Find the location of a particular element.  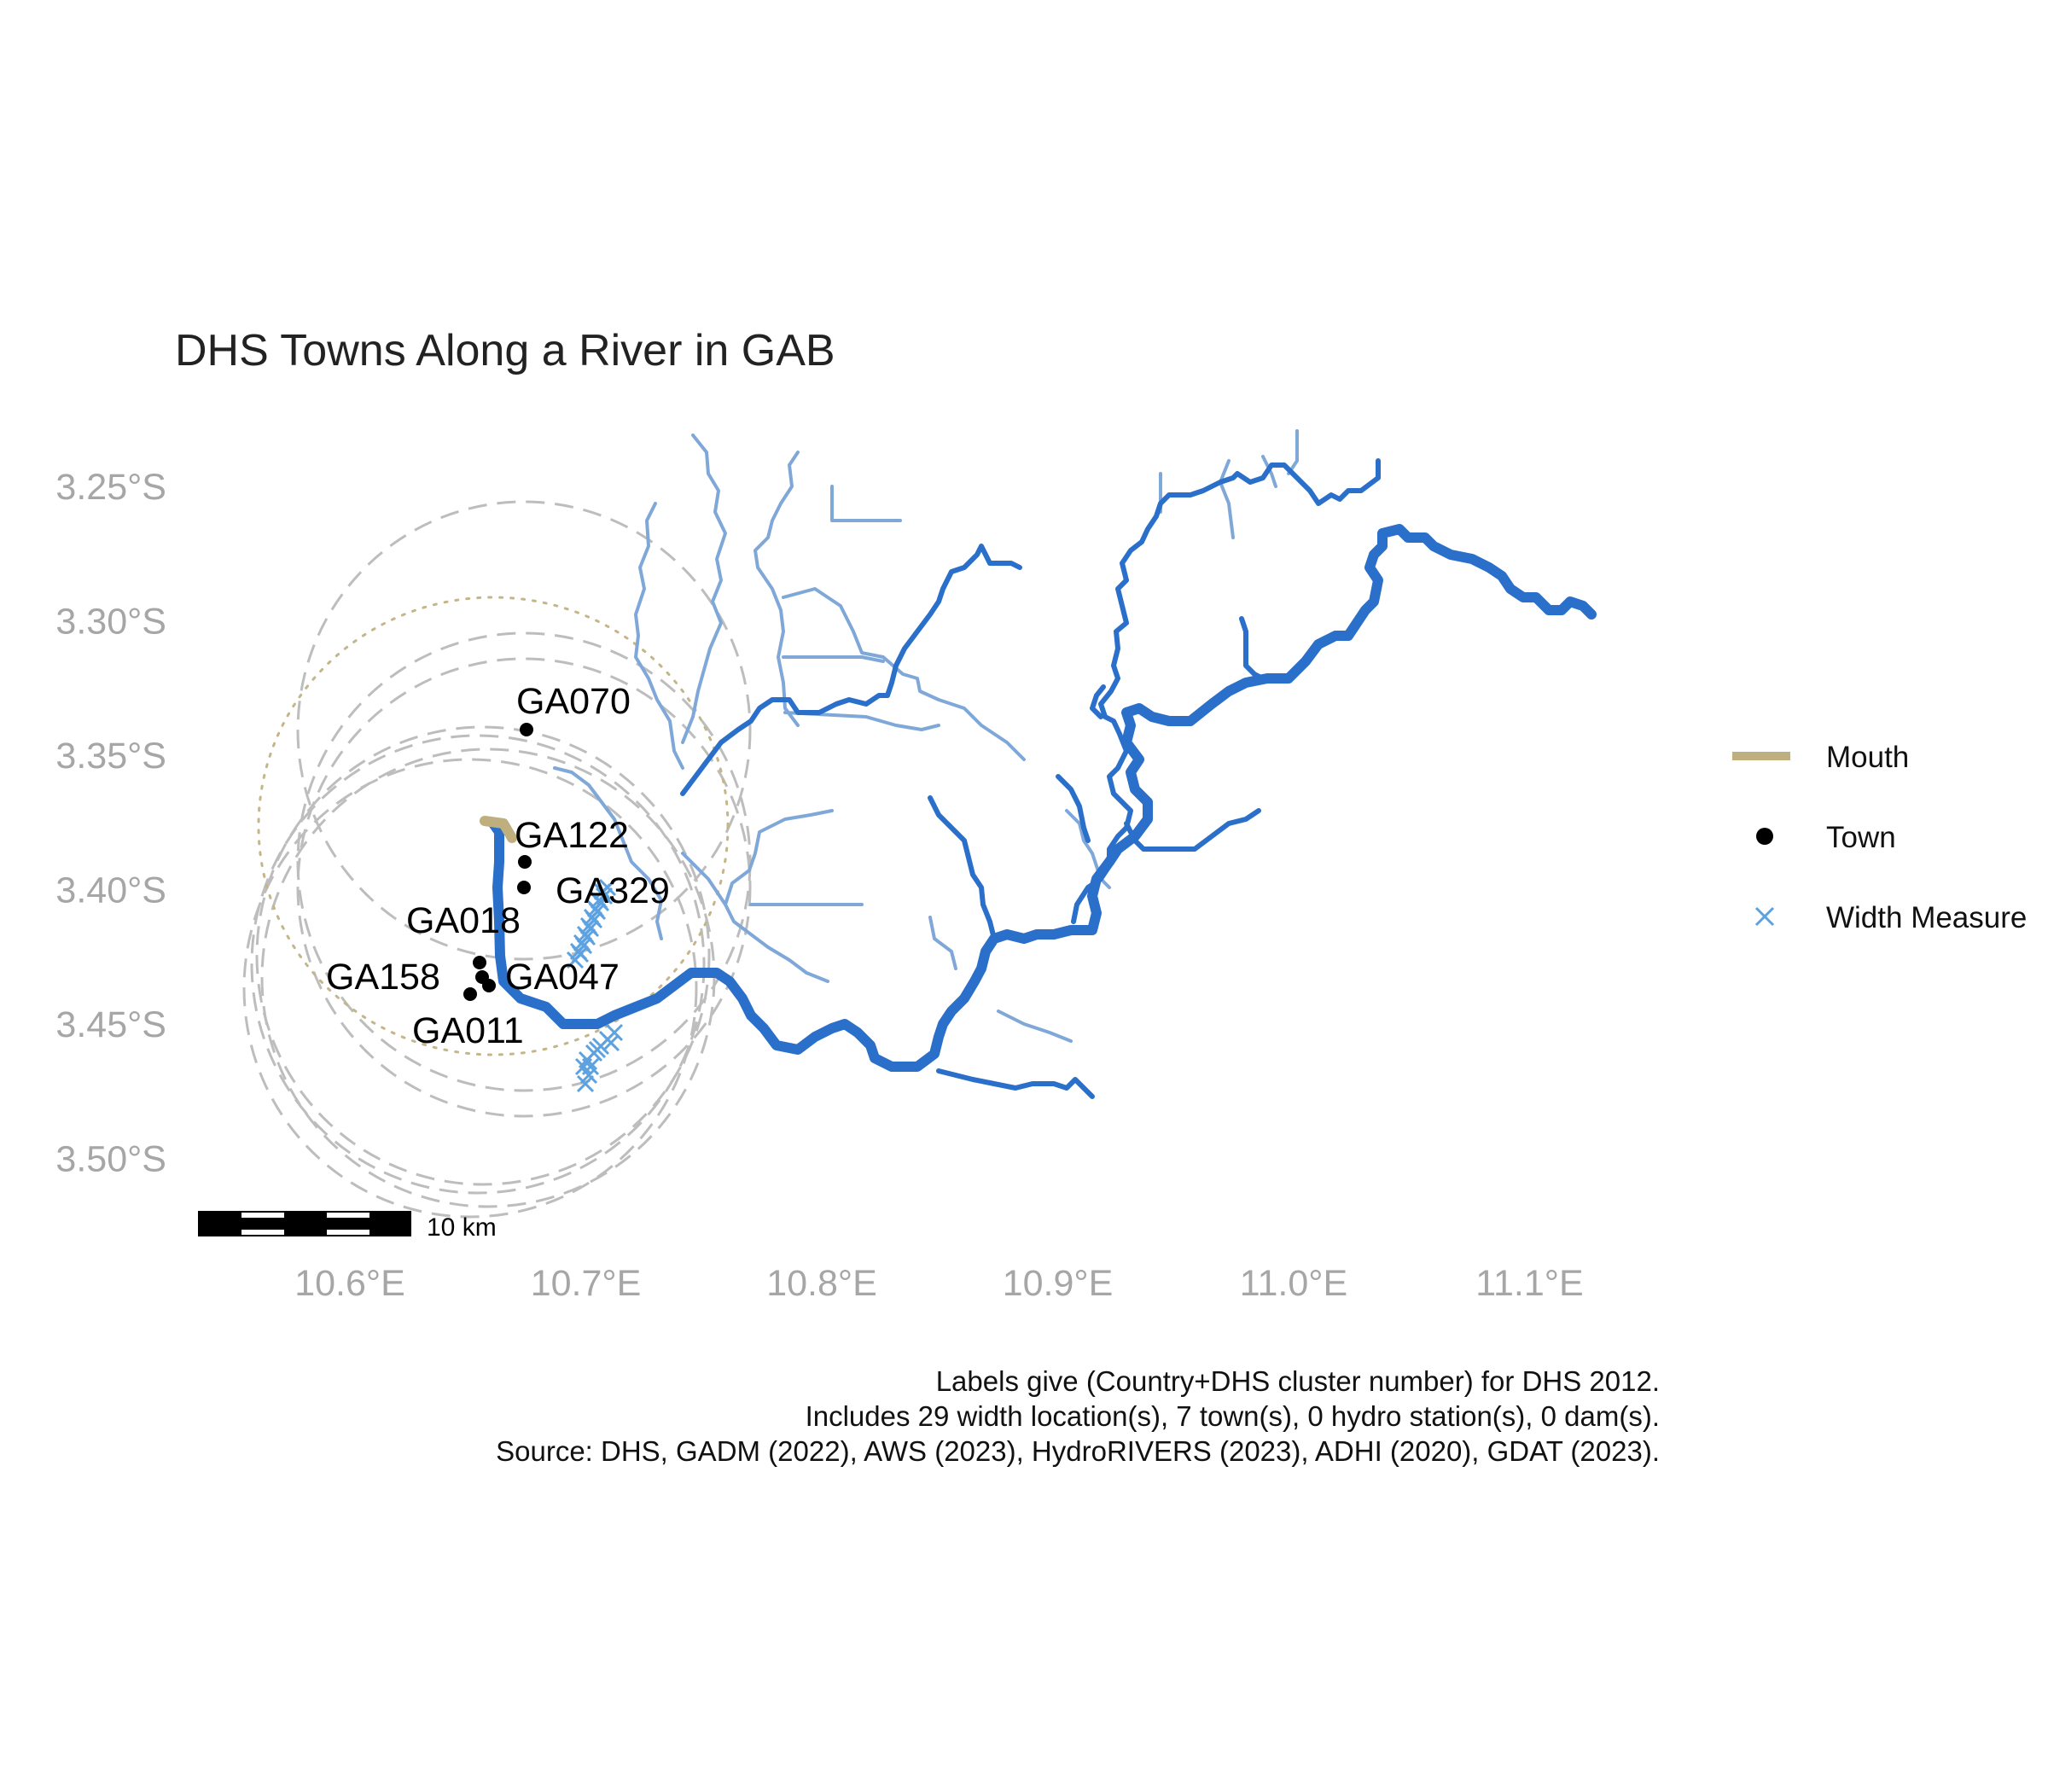

town-label-ga122: GA122 is located at coordinates (572, 835).